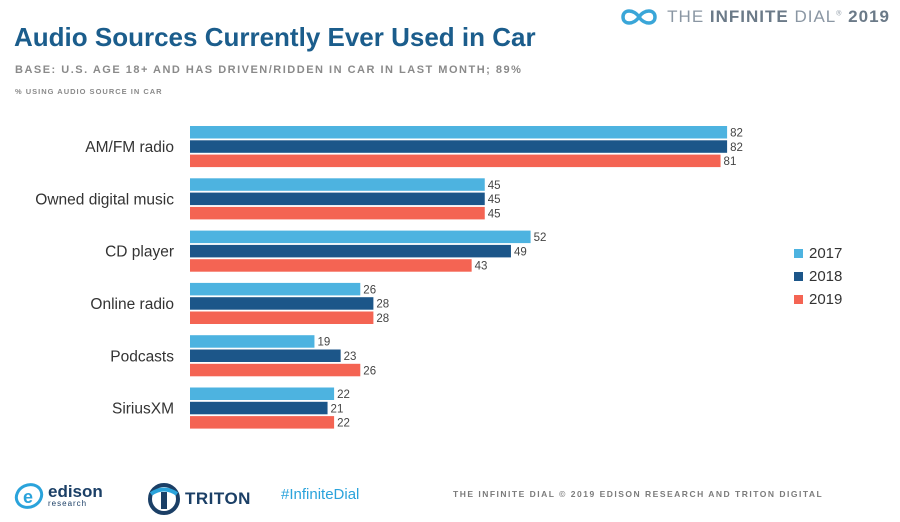 Image resolution: width=900 pixels, height=522 pixels. I want to click on data-label-online-radio-2017: 26, so click(369, 290).